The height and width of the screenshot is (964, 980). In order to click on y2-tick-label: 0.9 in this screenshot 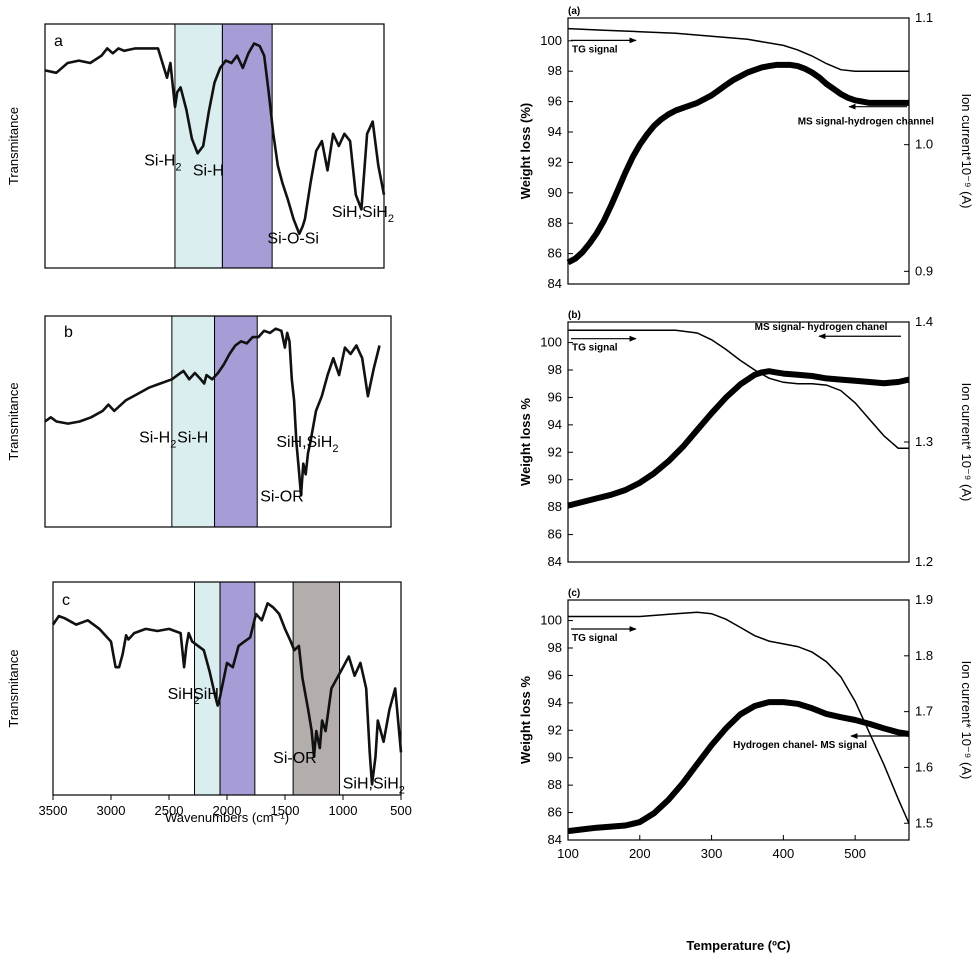, I will do `click(924, 270)`.